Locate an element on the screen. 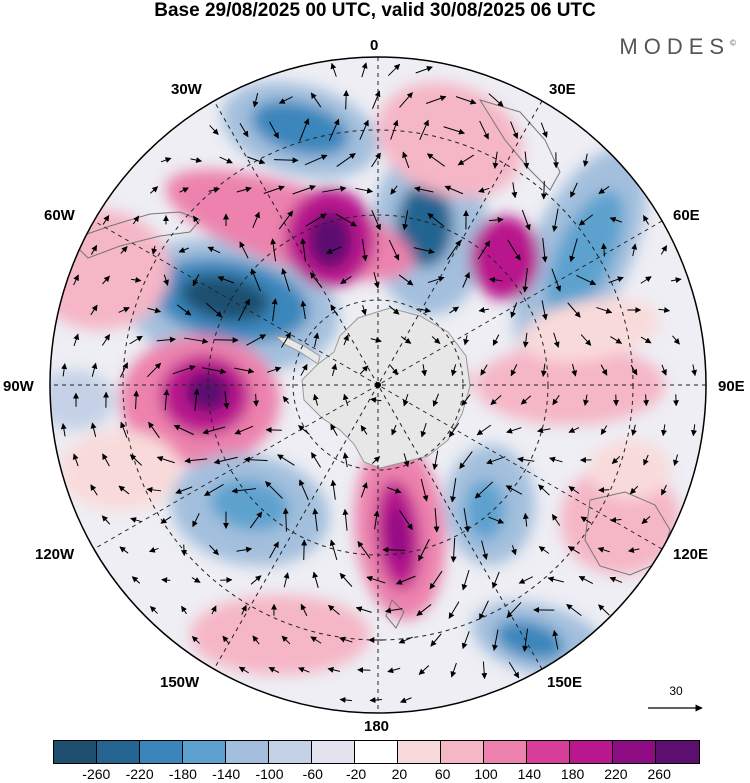 The width and height of the screenshot is (750, 783). colorbar-tick-label: -20 is located at coordinates (356, 774).